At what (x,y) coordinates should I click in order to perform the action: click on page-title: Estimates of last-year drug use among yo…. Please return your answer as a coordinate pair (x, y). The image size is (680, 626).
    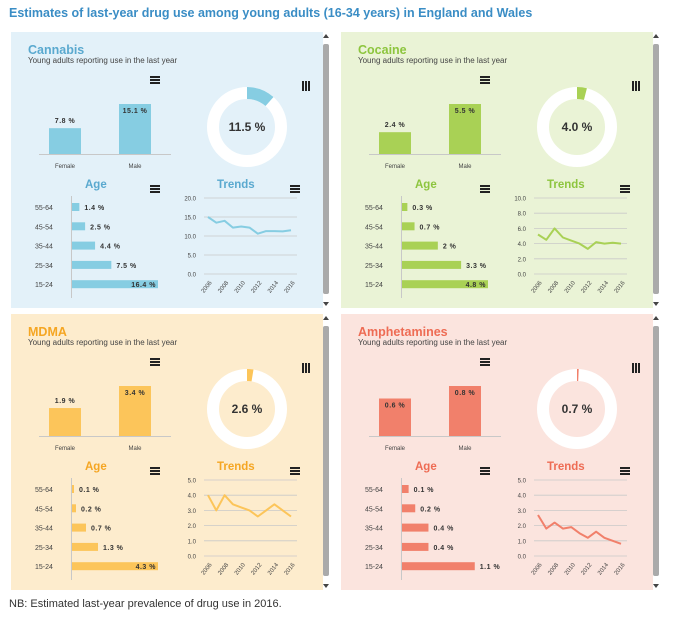
    Looking at the image, I should click on (271, 13).